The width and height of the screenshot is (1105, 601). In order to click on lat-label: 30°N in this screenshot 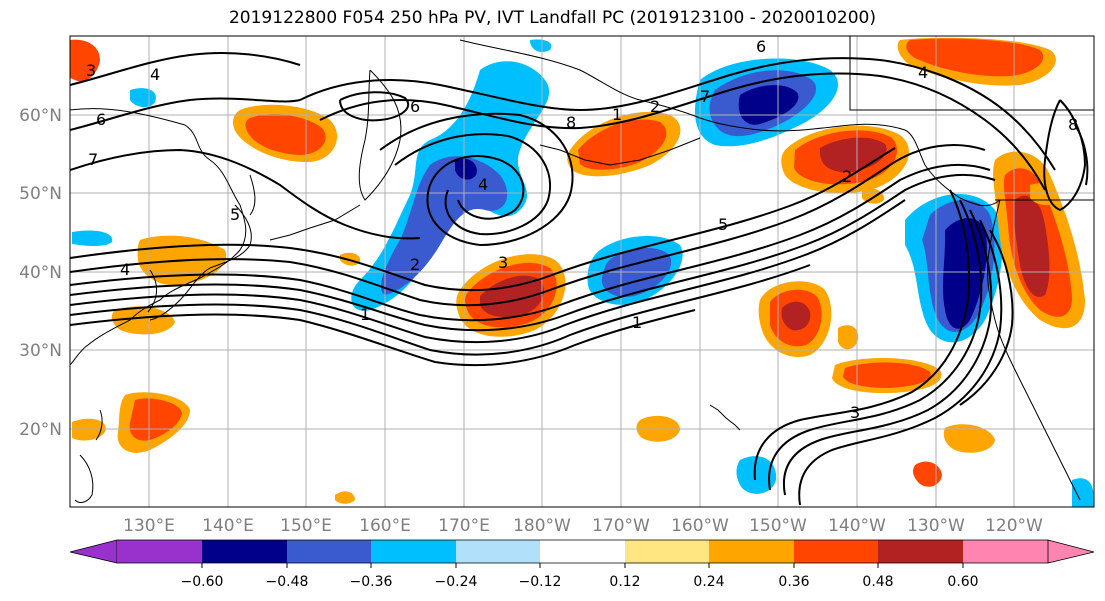, I will do `click(40, 351)`.